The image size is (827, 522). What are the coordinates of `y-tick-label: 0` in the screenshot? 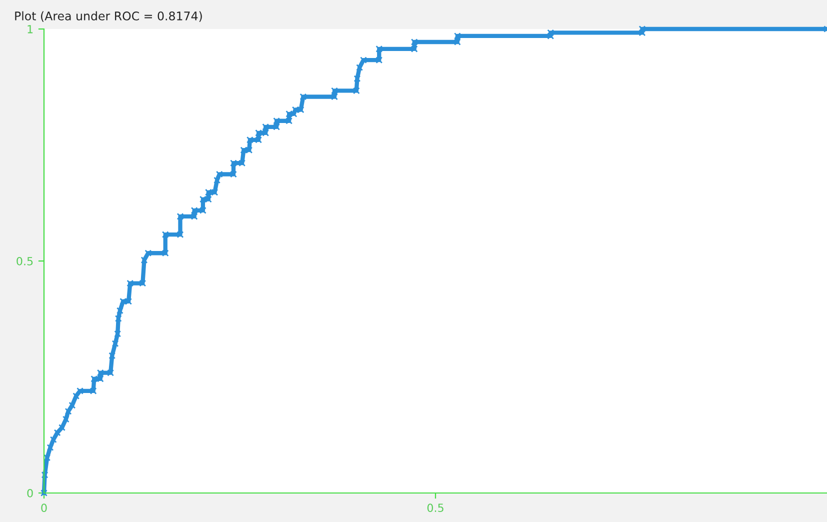 It's located at (30, 493).